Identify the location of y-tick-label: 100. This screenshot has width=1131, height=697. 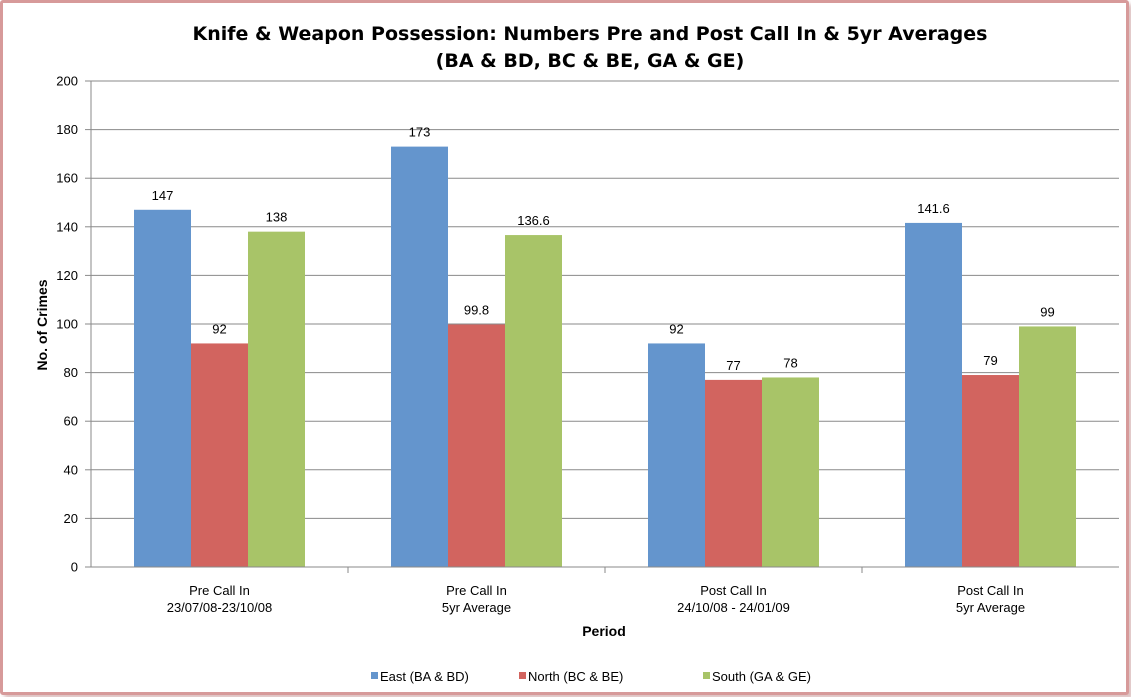
(67, 324).